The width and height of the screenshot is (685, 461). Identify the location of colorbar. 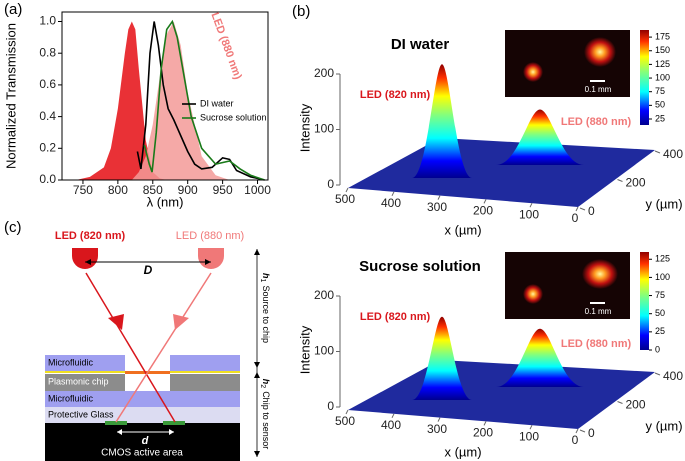
(644, 77).